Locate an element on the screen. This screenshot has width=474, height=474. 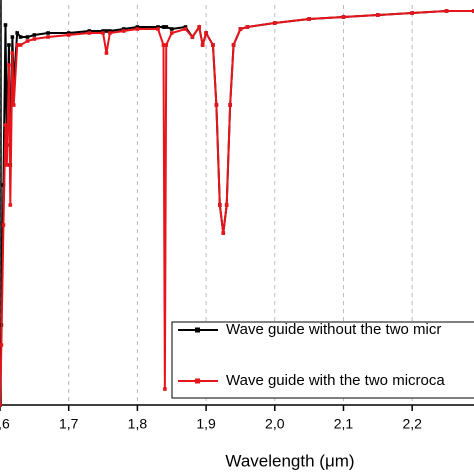
x-tick-label: 1,8 is located at coordinates (138, 424).